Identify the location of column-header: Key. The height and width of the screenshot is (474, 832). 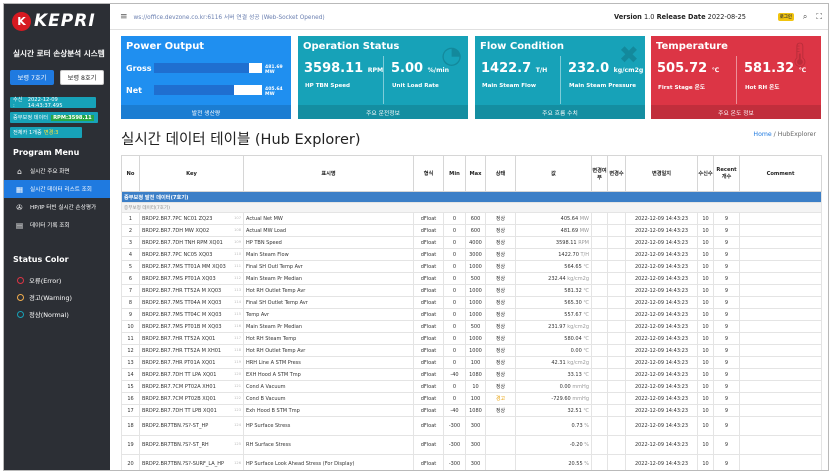
(191, 173).